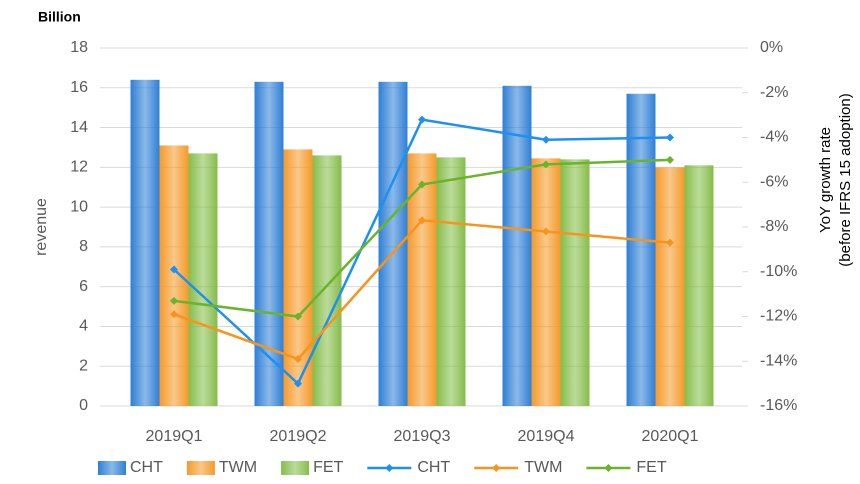 The image size is (860, 484). I want to click on y2-tick-label: -14%, so click(778, 360).